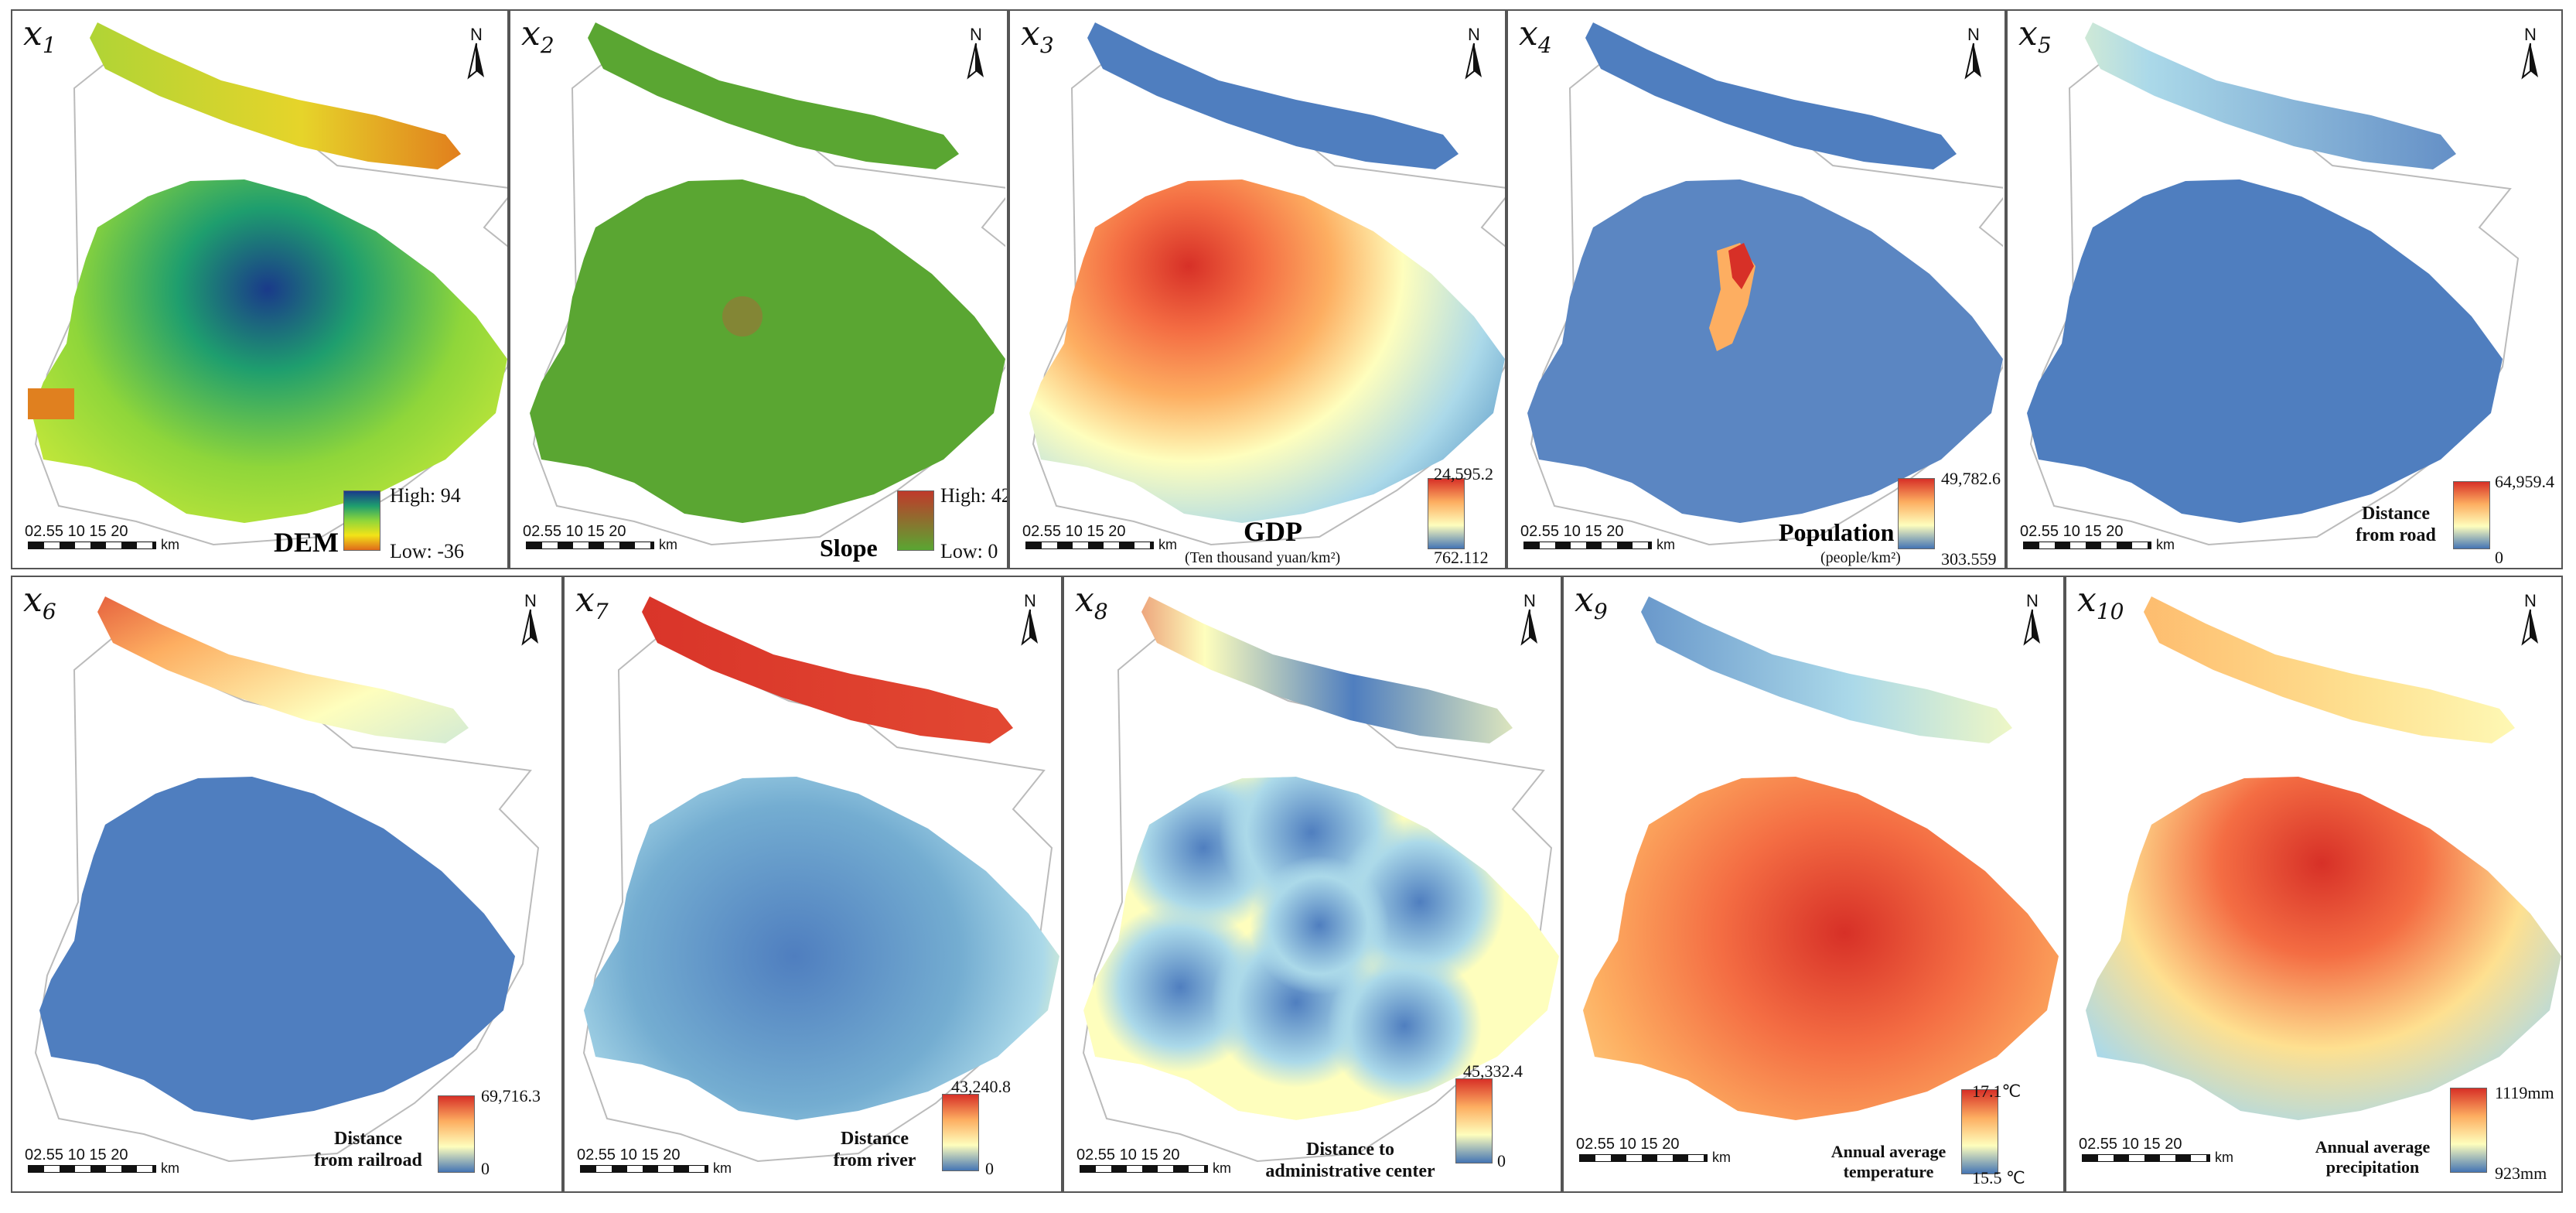 The height and width of the screenshot is (1213, 2576). What do you see at coordinates (1273, 531) in the screenshot?
I see `legend-title: GDP` at bounding box center [1273, 531].